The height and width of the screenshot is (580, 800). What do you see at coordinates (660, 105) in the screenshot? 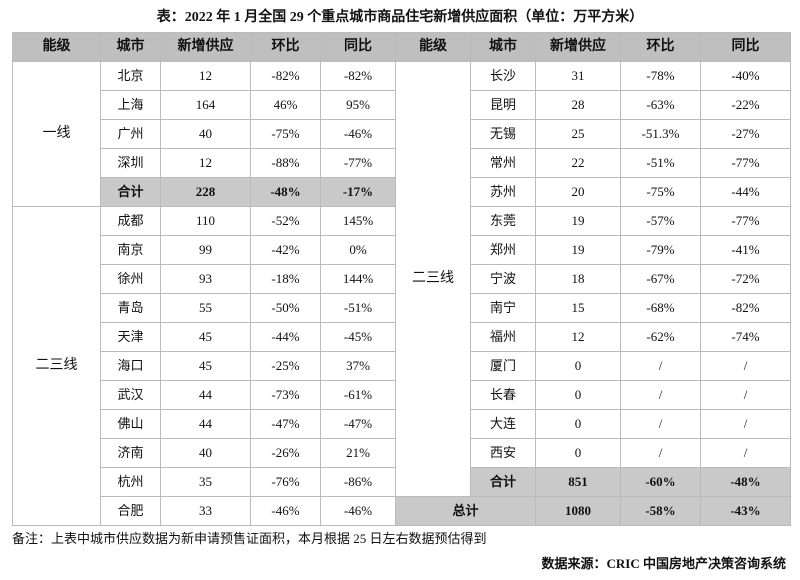
I see `mom-cell: -63%` at bounding box center [660, 105].